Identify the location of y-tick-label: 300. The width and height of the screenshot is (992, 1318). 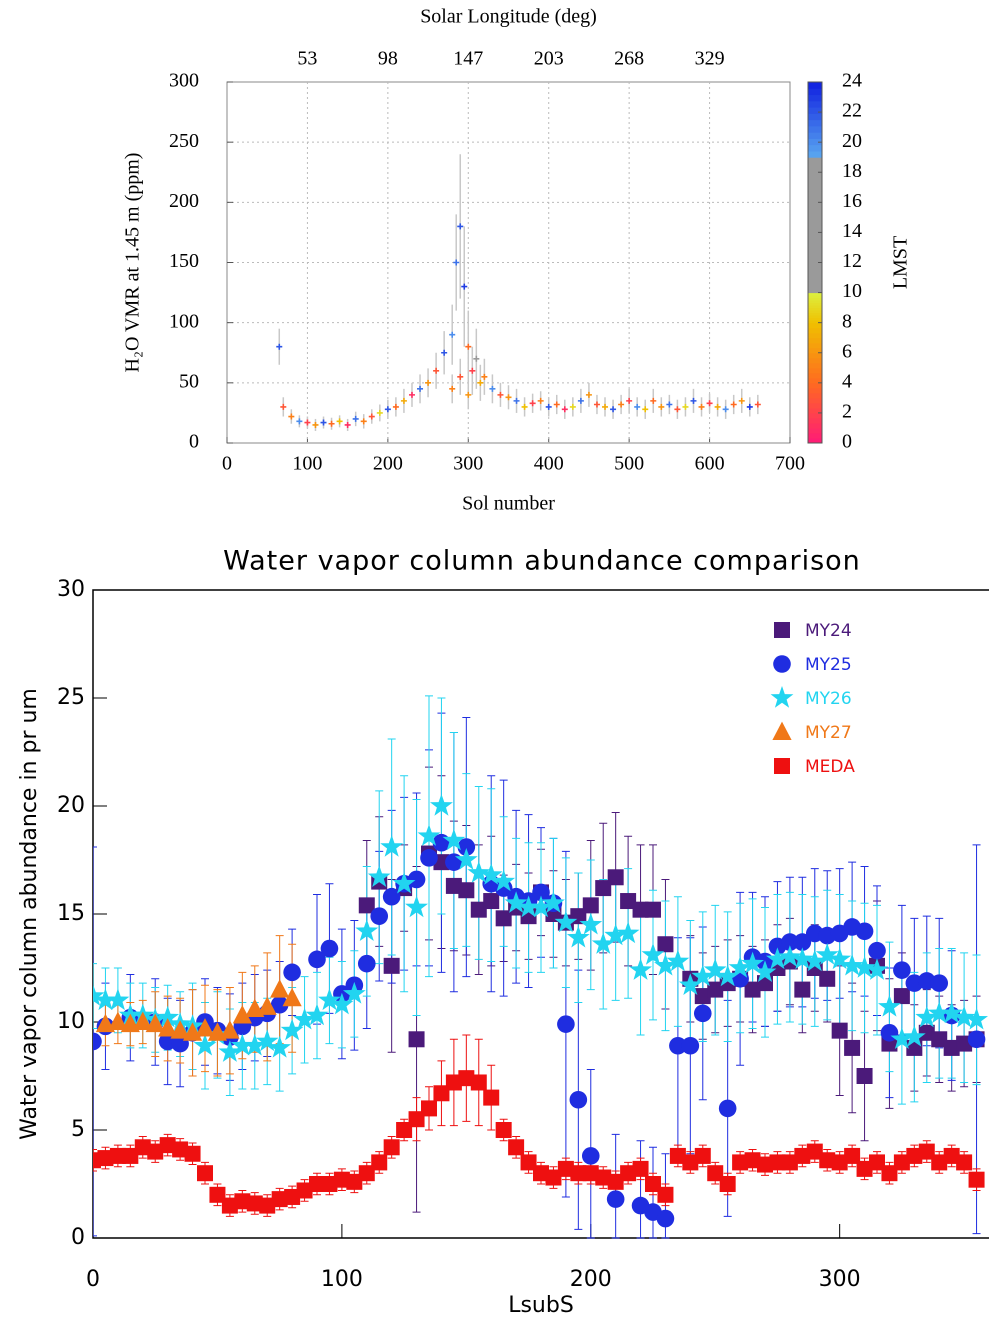
(184, 81).